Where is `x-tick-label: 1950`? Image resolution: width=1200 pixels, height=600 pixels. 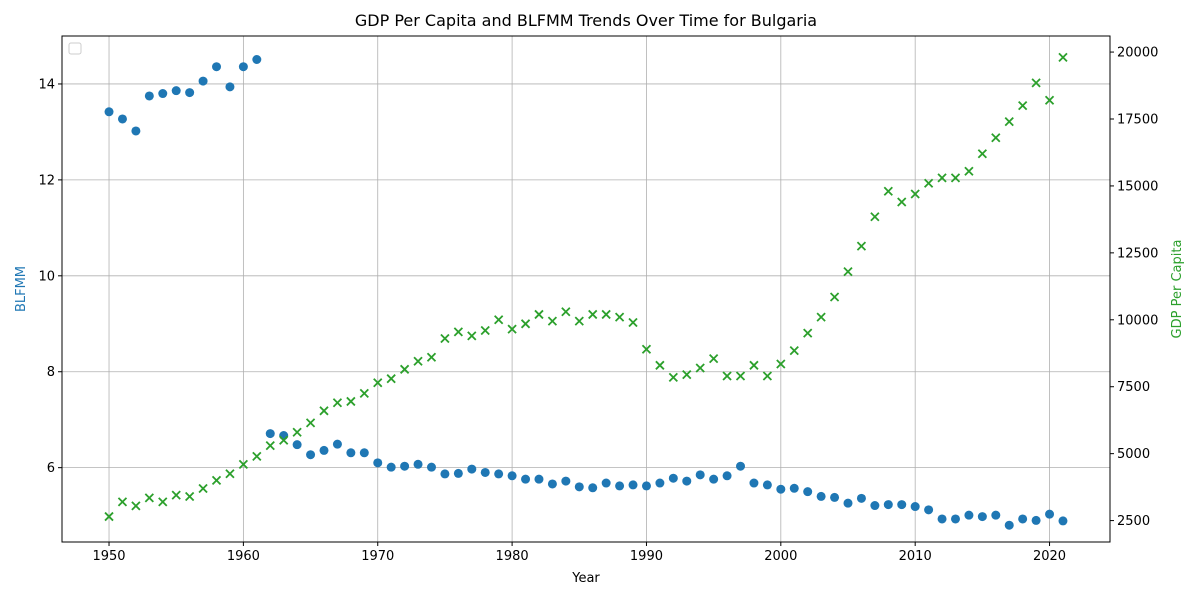
x-tick-label: 1950 is located at coordinates (108, 556).